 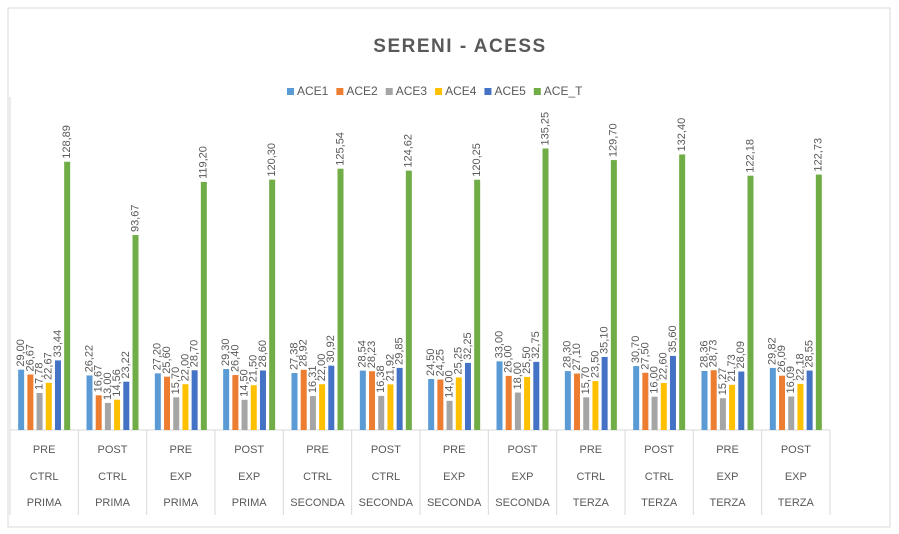 I want to click on x-tick-label: SECONDA, so click(x=317, y=503).